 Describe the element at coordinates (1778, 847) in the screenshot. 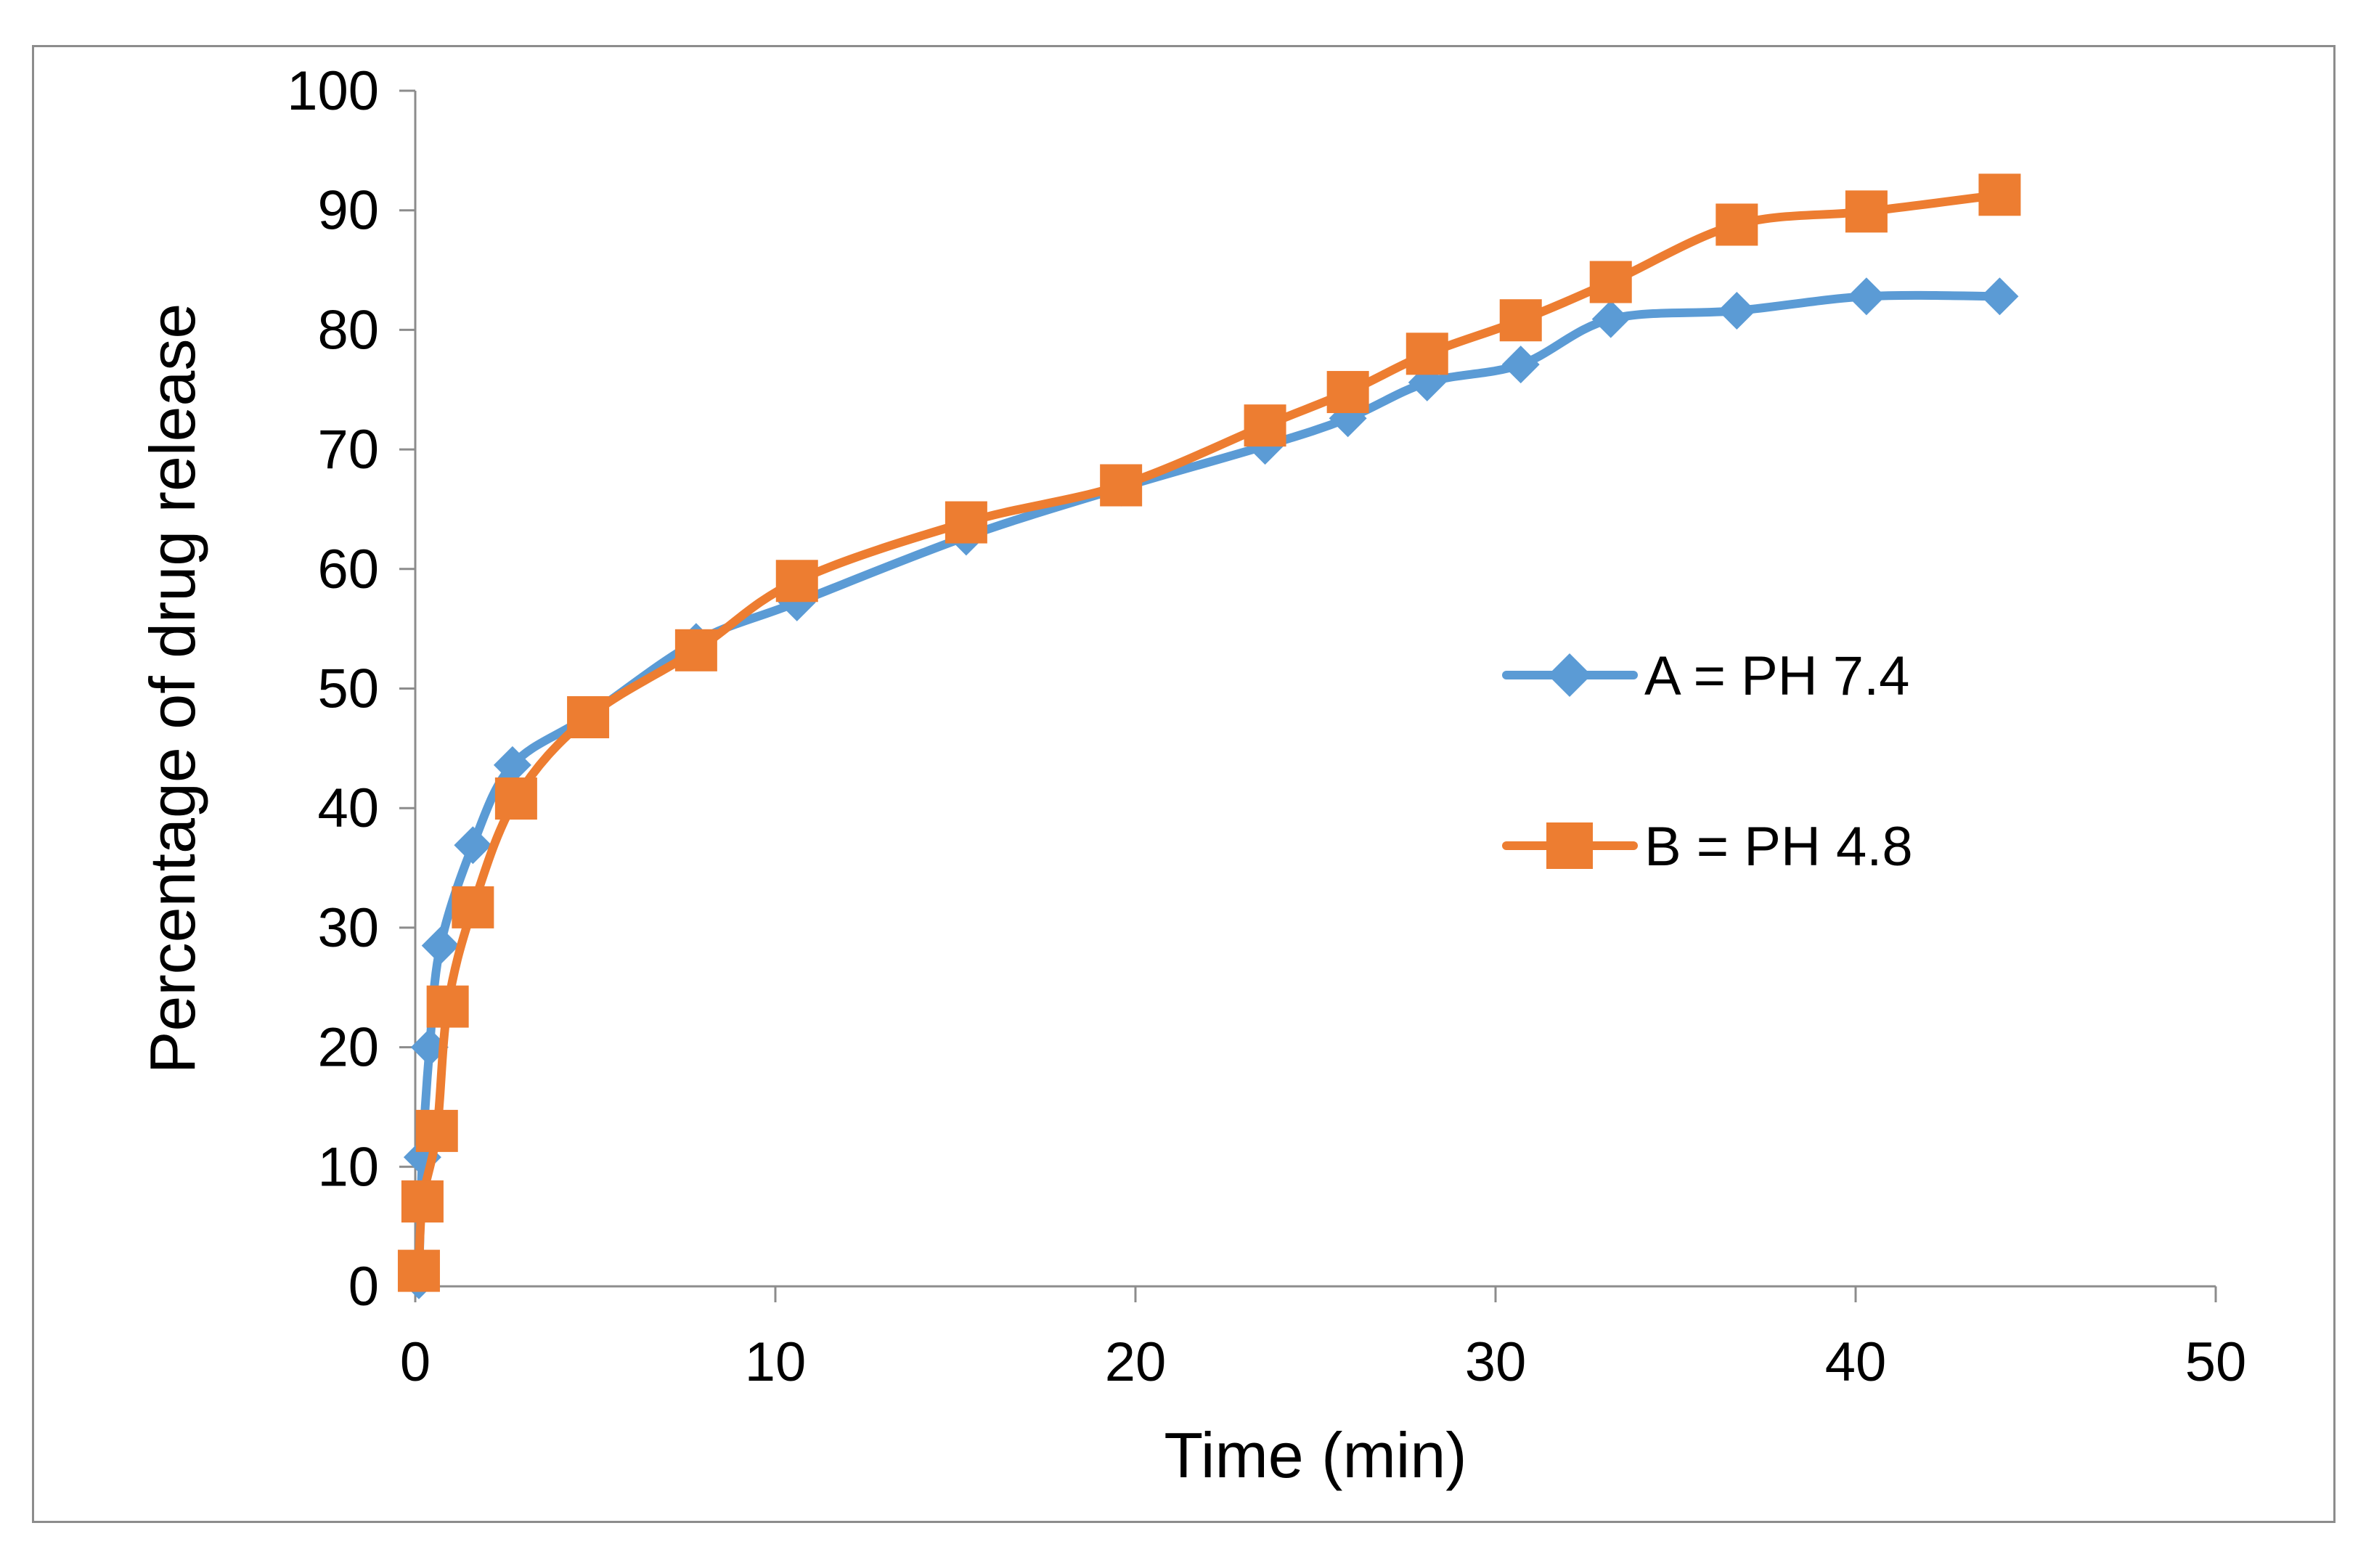

I see `legend-label-b: B = PH 4.8` at that location.